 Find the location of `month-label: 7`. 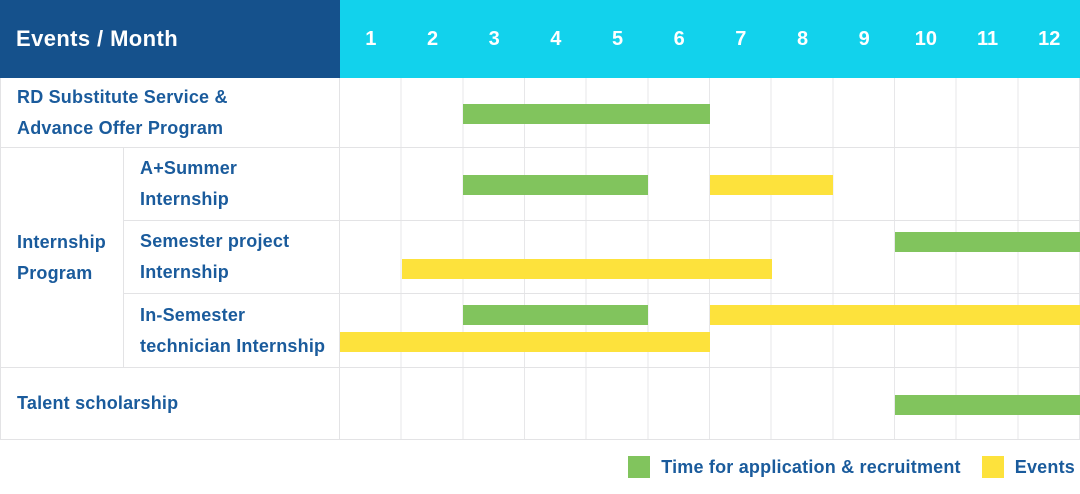

month-label: 7 is located at coordinates (741, 38).